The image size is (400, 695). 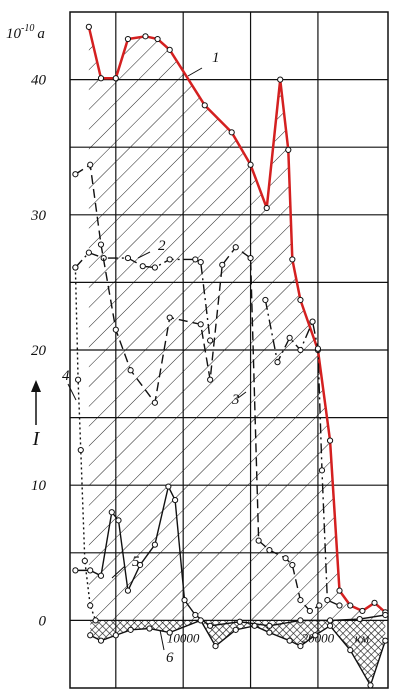 I want to click on curve-label: 2, so click(x=162, y=246).